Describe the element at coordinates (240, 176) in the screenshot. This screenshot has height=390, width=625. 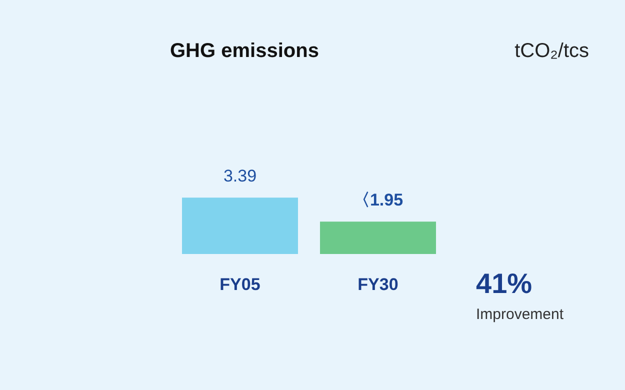
I see `data-label: 3.39` at that location.